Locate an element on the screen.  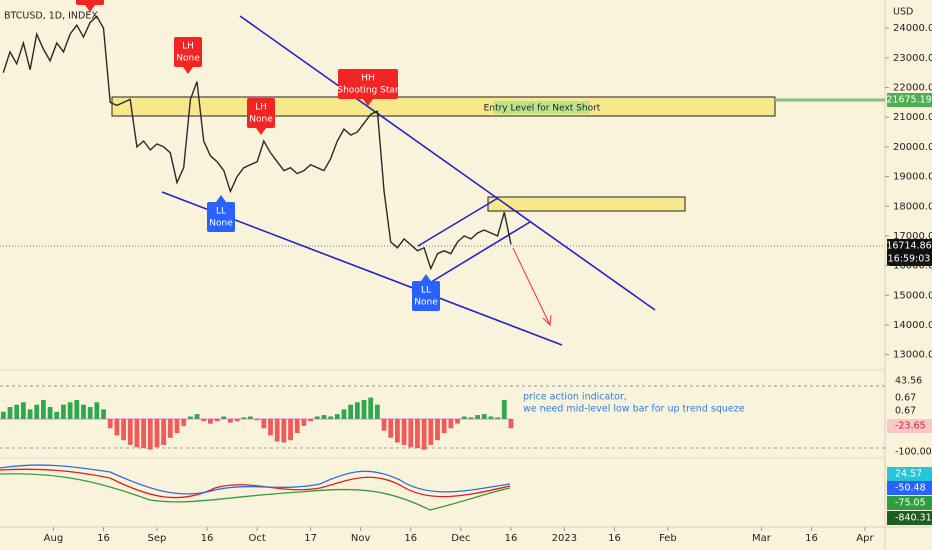
annotation-text: LH is located at coordinates (261, 108).